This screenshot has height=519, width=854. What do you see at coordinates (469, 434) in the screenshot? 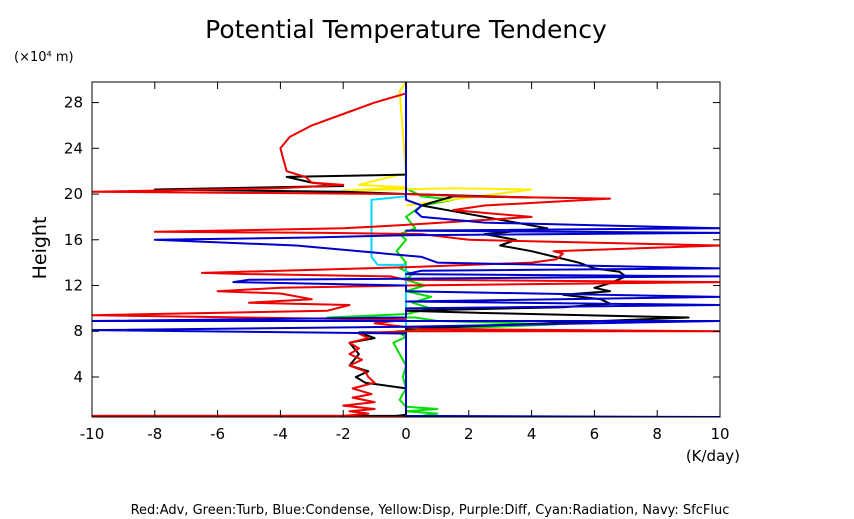
I see `x-tick-label: 2` at bounding box center [469, 434].